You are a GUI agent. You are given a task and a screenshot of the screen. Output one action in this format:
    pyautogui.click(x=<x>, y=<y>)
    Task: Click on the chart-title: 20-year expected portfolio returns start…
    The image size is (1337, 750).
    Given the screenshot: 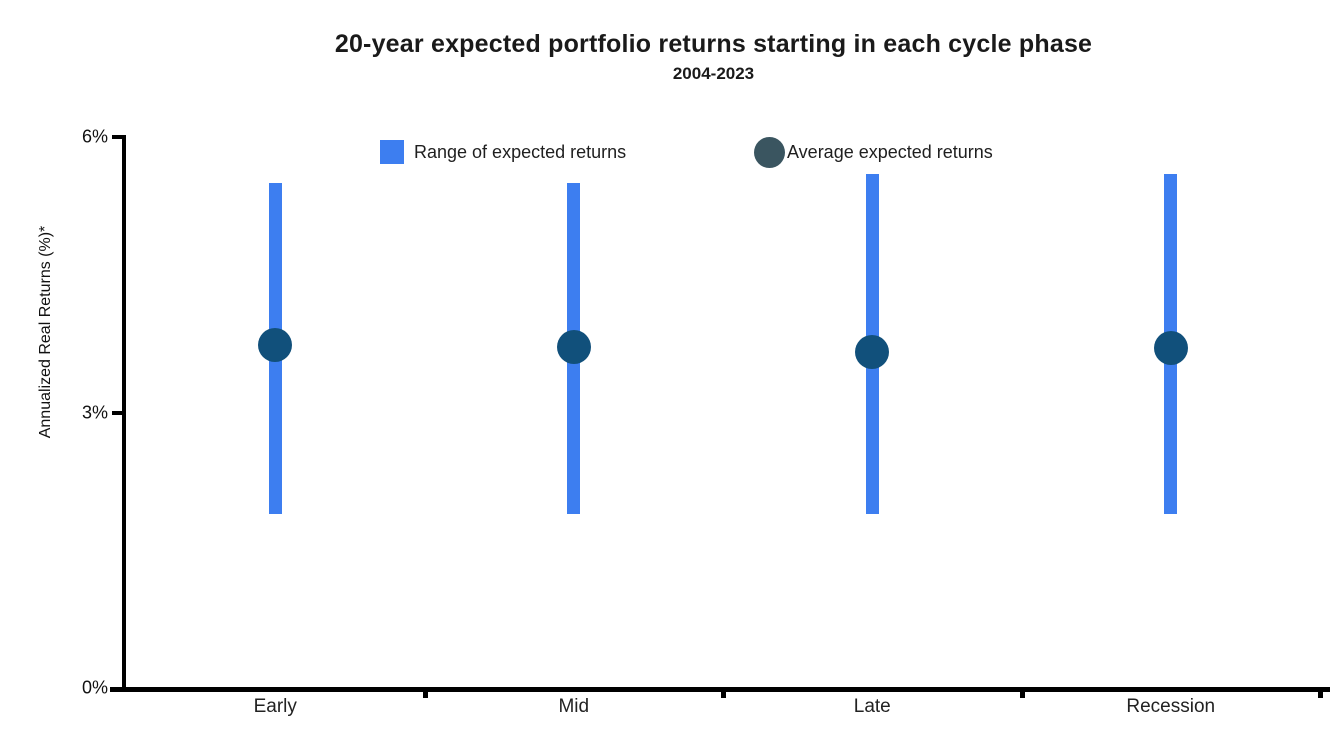 What is the action you would take?
    pyautogui.click(x=713, y=44)
    